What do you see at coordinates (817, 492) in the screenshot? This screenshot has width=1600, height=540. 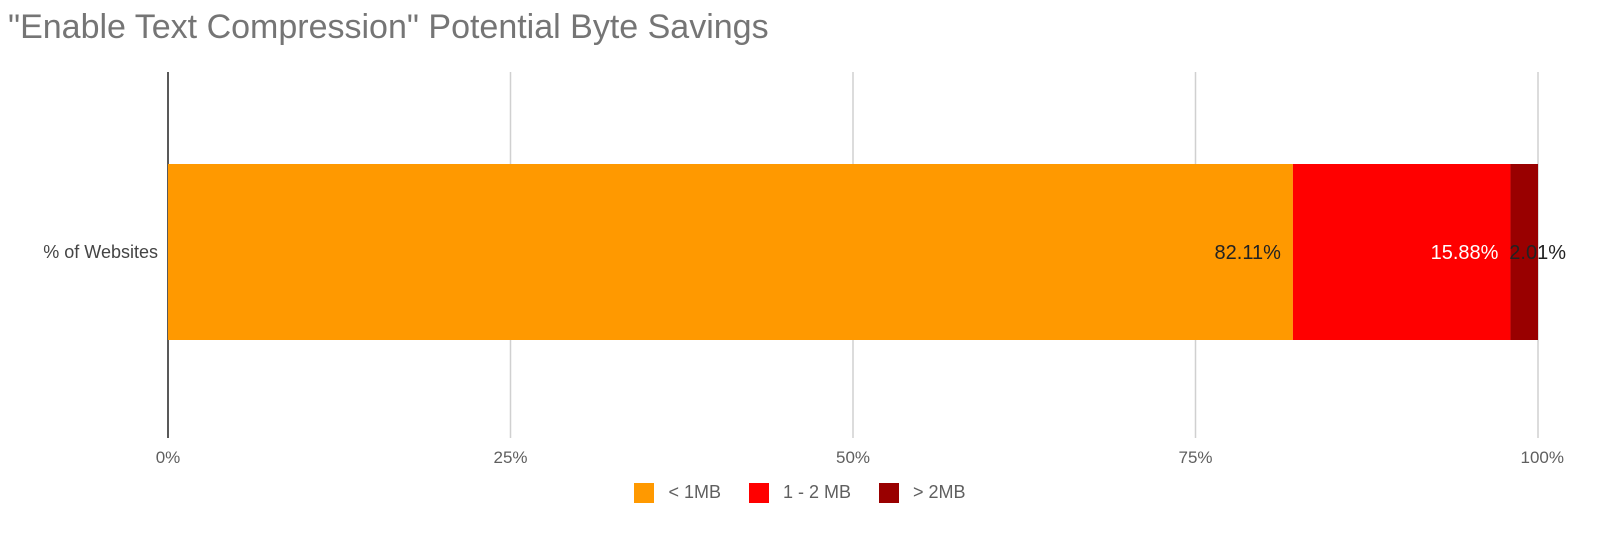 I see `legend-label: 1 - 2 MB` at bounding box center [817, 492].